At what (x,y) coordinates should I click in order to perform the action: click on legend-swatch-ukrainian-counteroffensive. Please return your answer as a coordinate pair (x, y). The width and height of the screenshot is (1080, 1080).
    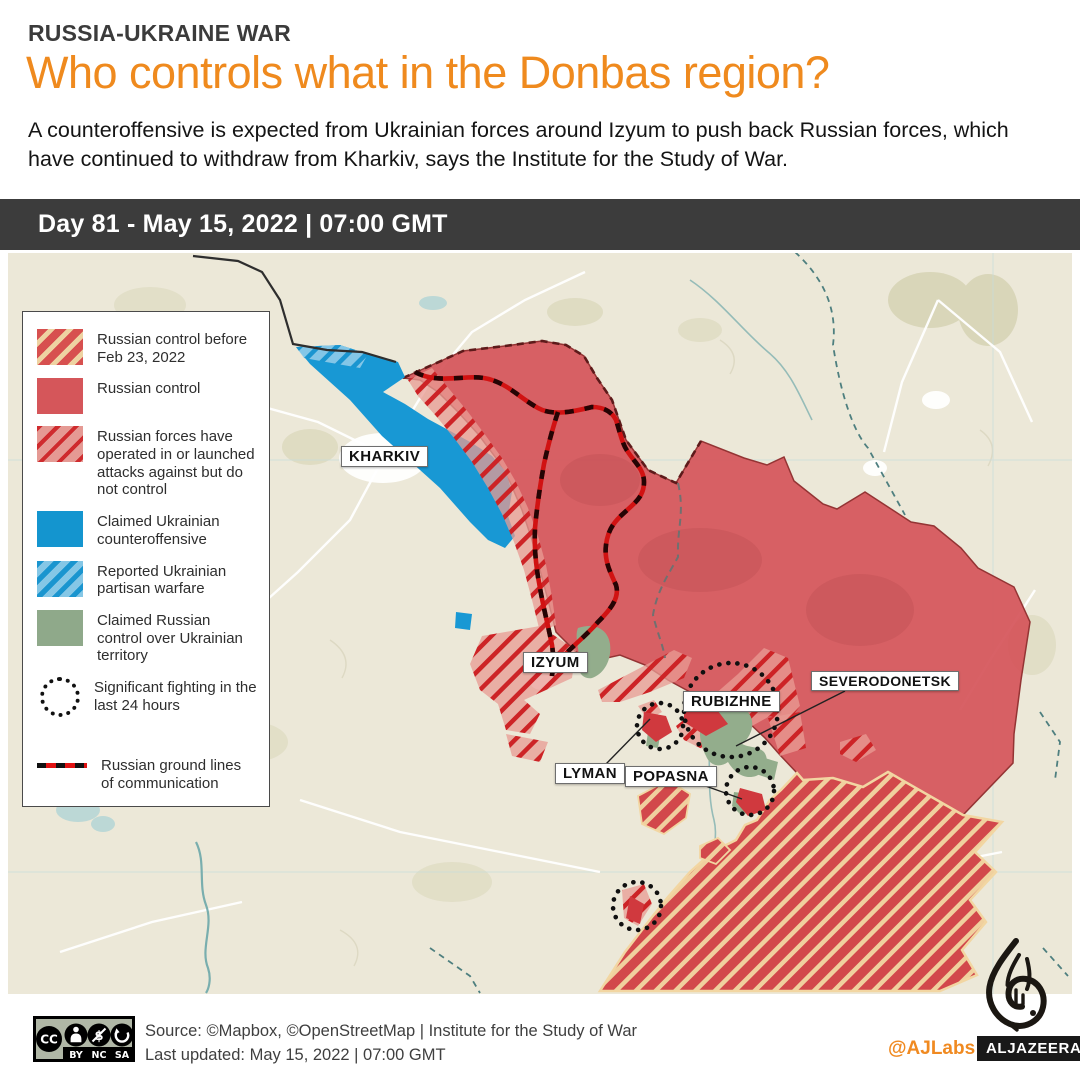
    Looking at the image, I should click on (60, 529).